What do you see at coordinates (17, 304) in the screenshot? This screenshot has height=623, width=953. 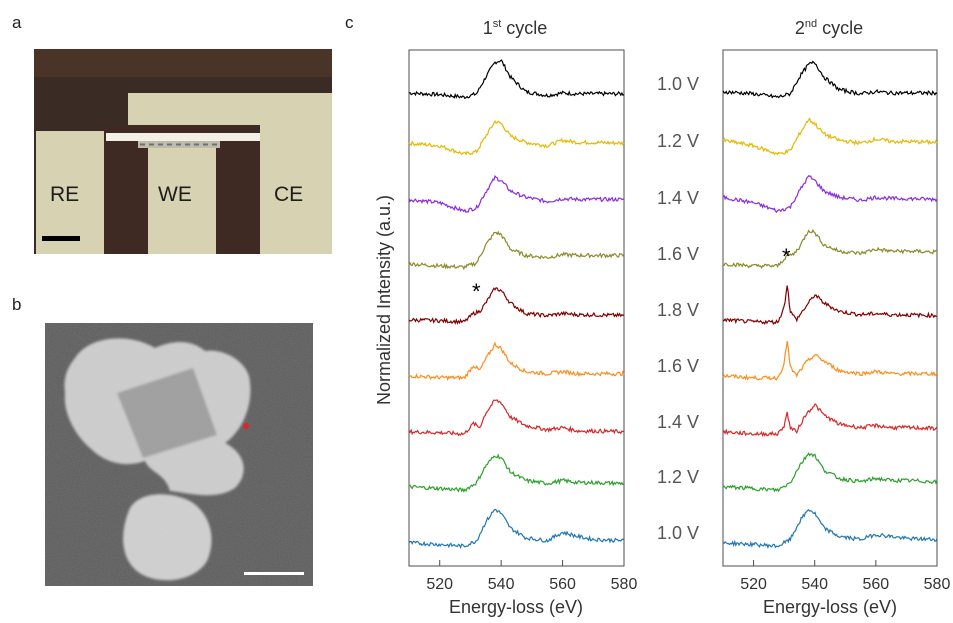 I see `panel-label-b: b` at bounding box center [17, 304].